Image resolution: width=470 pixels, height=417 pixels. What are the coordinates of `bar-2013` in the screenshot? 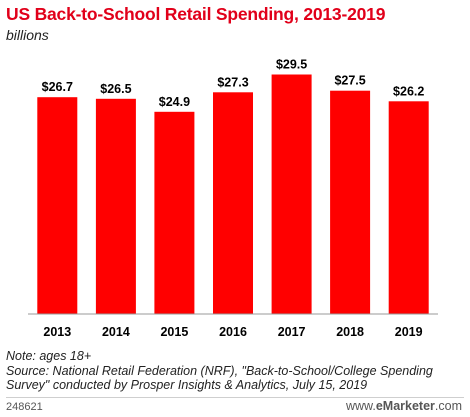 It's located at (57, 205).